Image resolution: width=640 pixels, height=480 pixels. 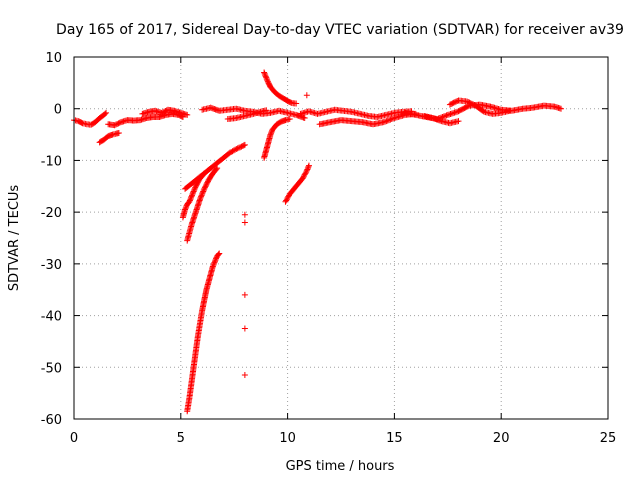 I want to click on y-tick-label: -60, so click(x=51, y=420).